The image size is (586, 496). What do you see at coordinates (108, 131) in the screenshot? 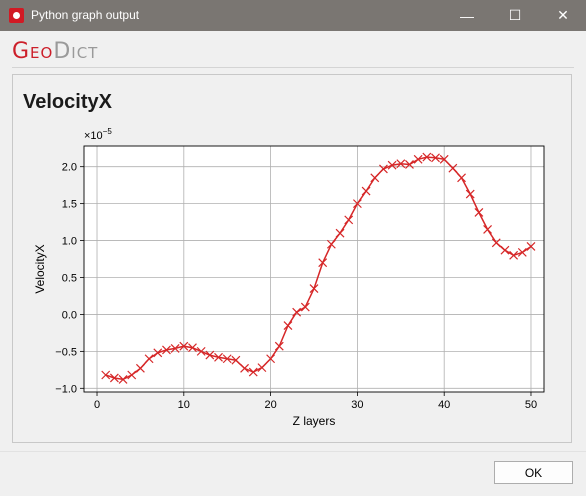
I see `y-scale-exponent: −5` at bounding box center [108, 131].